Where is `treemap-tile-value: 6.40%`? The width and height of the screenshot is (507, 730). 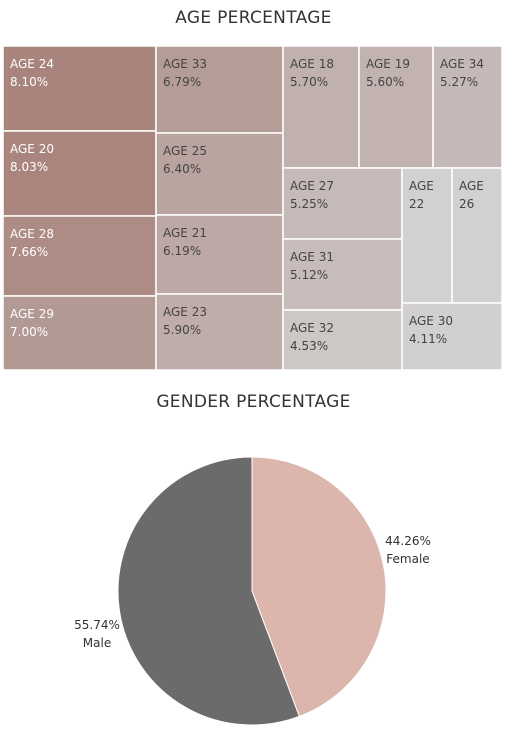 treemap-tile-value: 6.40% is located at coordinates (182, 169).